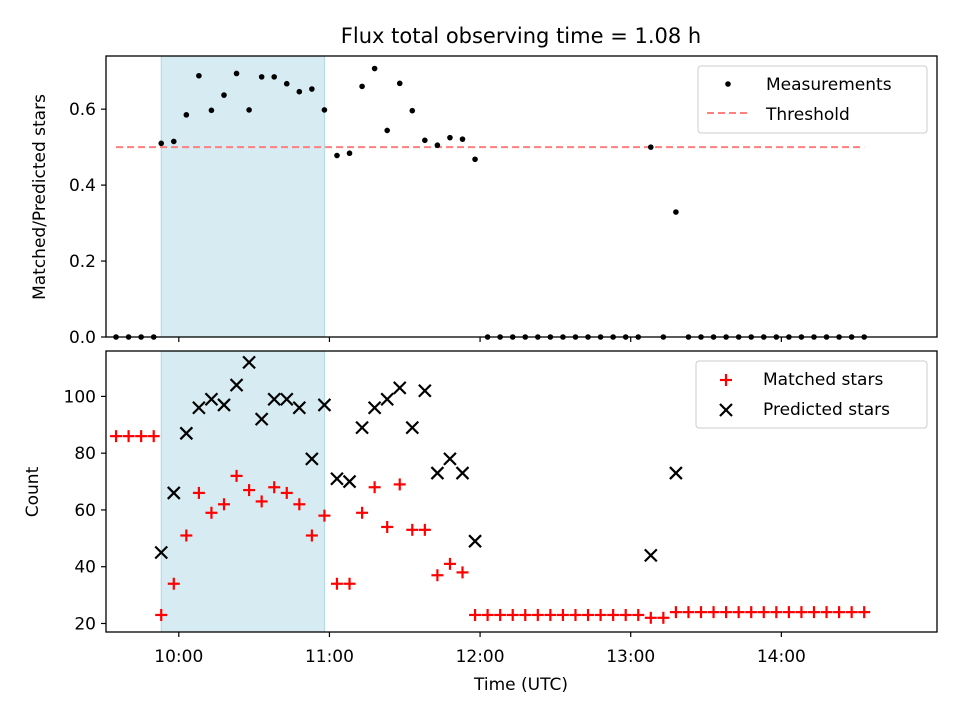 Image resolution: width=960 pixels, height=724 pixels. I want to click on top-legend-box, so click(812, 99).